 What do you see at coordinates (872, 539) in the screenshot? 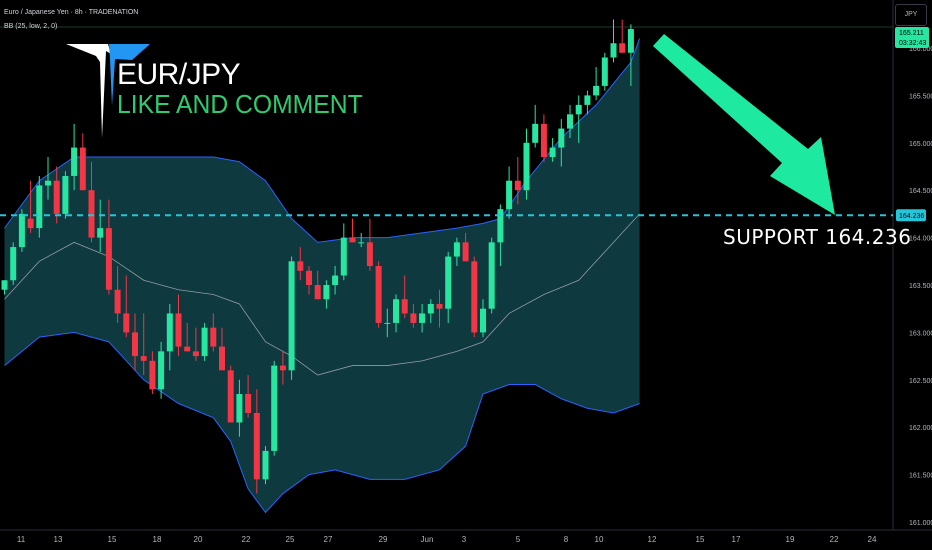
I see `x-tick-label: 24` at bounding box center [872, 539].